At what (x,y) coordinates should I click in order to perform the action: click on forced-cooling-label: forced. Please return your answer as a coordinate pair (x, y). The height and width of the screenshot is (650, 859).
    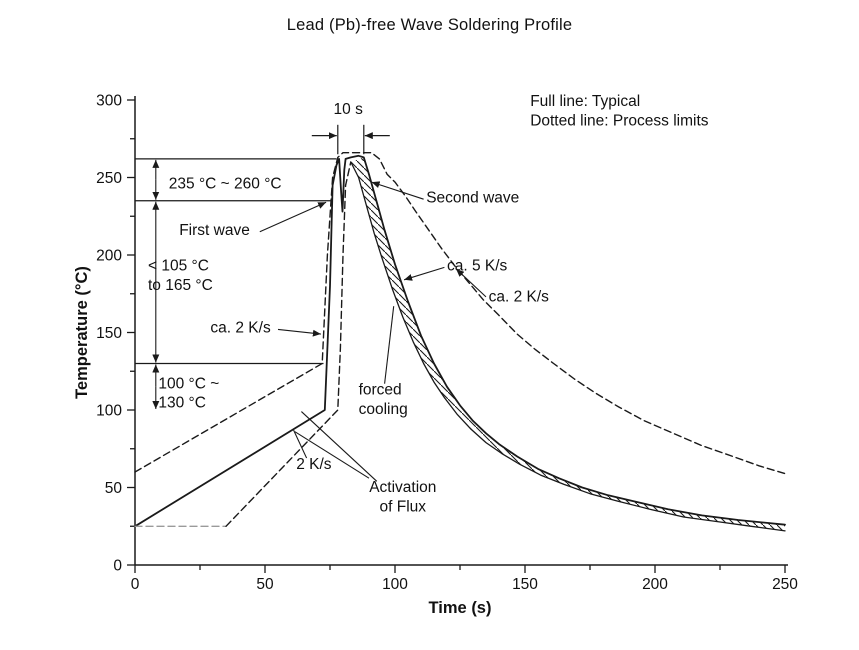
    Looking at the image, I should click on (380, 390).